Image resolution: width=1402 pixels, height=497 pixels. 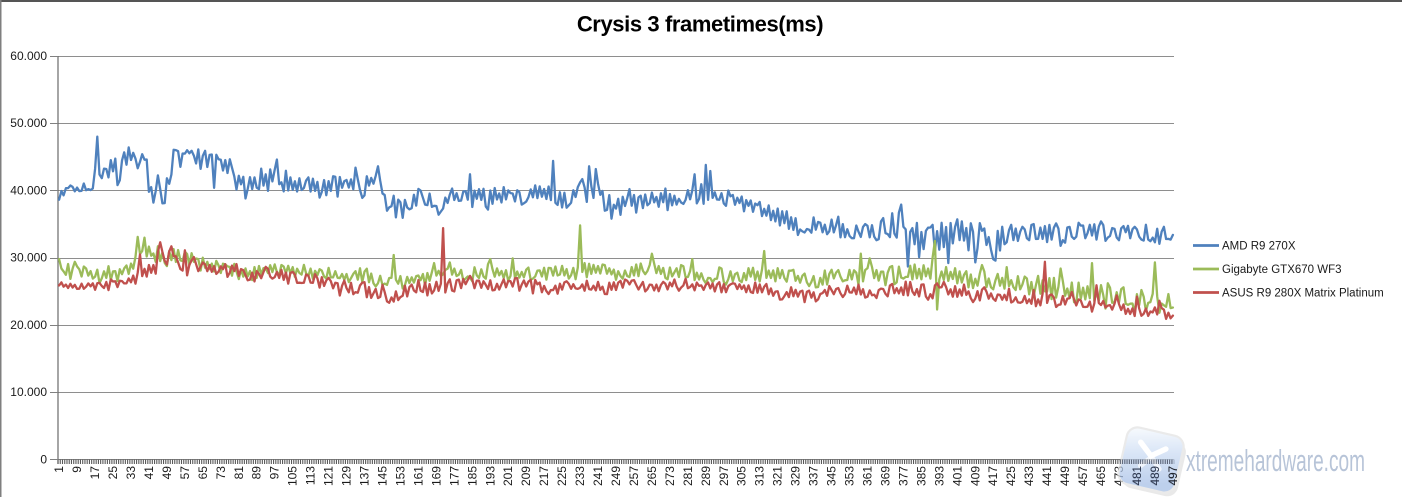 What do you see at coordinates (472, 476) in the screenshot?
I see `svg-text: 185` at bounding box center [472, 476].